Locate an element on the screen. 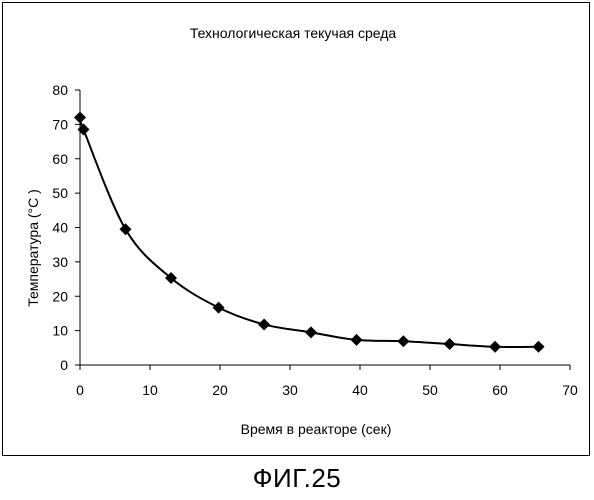 This screenshot has height=500, width=594. x-tick-label: 70 is located at coordinates (570, 390).